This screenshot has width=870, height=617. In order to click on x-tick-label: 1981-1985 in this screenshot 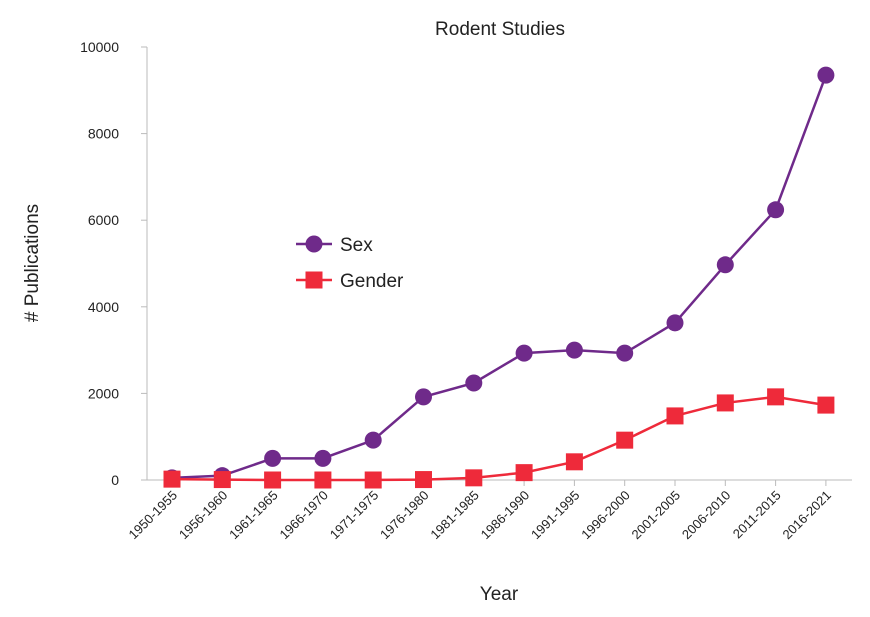, I will do `click(454, 515)`.